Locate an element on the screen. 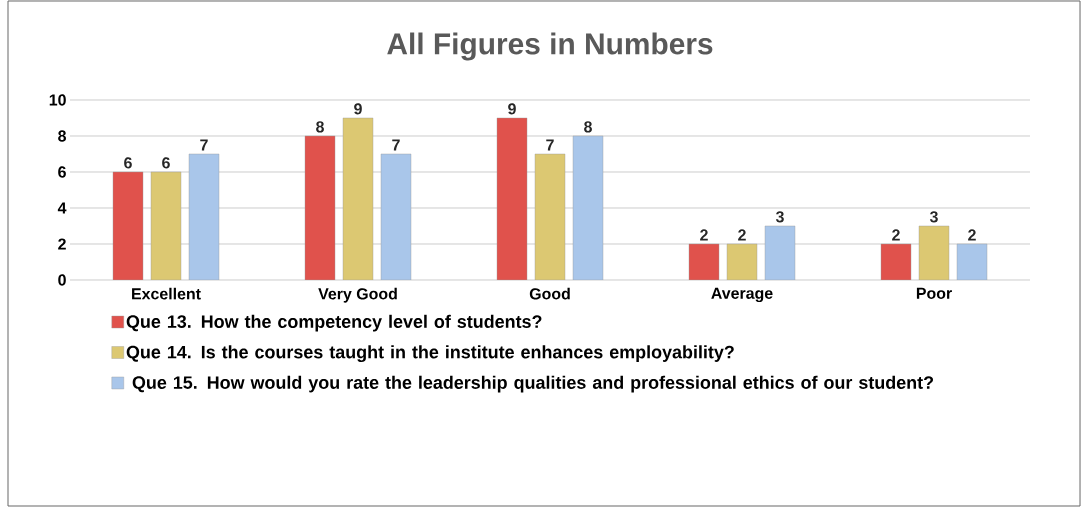 The height and width of the screenshot is (507, 1086). y-tick-label: 6 is located at coordinates (62, 172).